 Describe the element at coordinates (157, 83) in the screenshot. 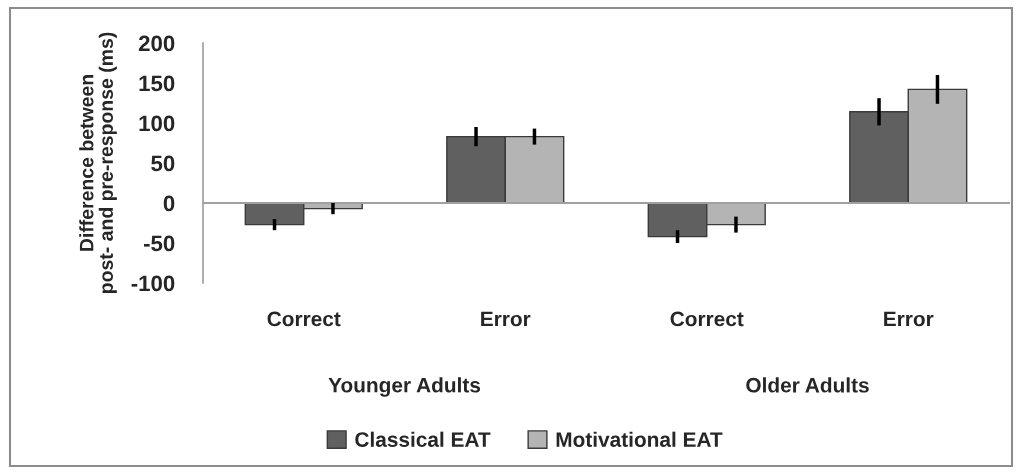

I see `y-tick-label: 150` at that location.